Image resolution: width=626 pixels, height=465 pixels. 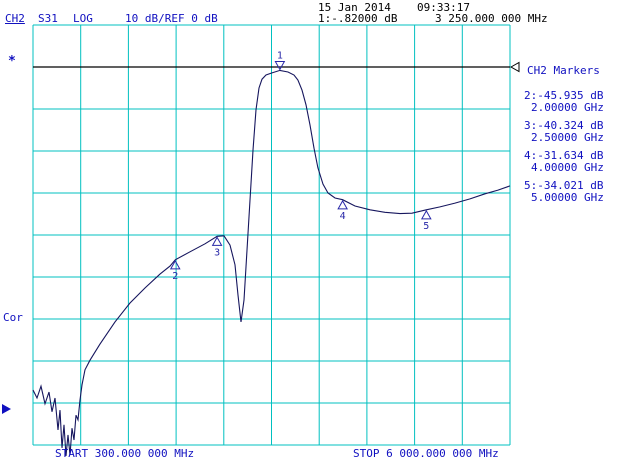 I want to click on marker-number: 5, so click(x=426, y=226).